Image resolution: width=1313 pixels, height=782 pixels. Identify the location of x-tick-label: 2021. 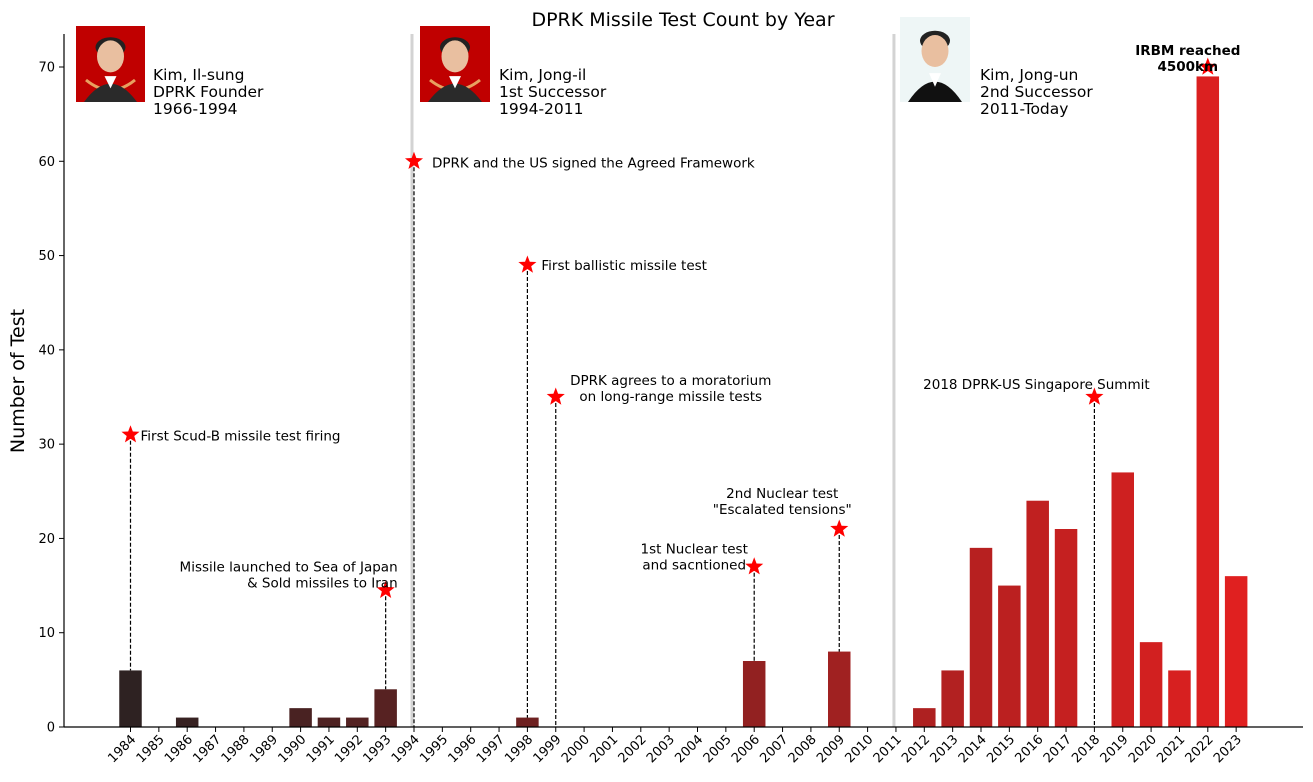
(1171, 749).